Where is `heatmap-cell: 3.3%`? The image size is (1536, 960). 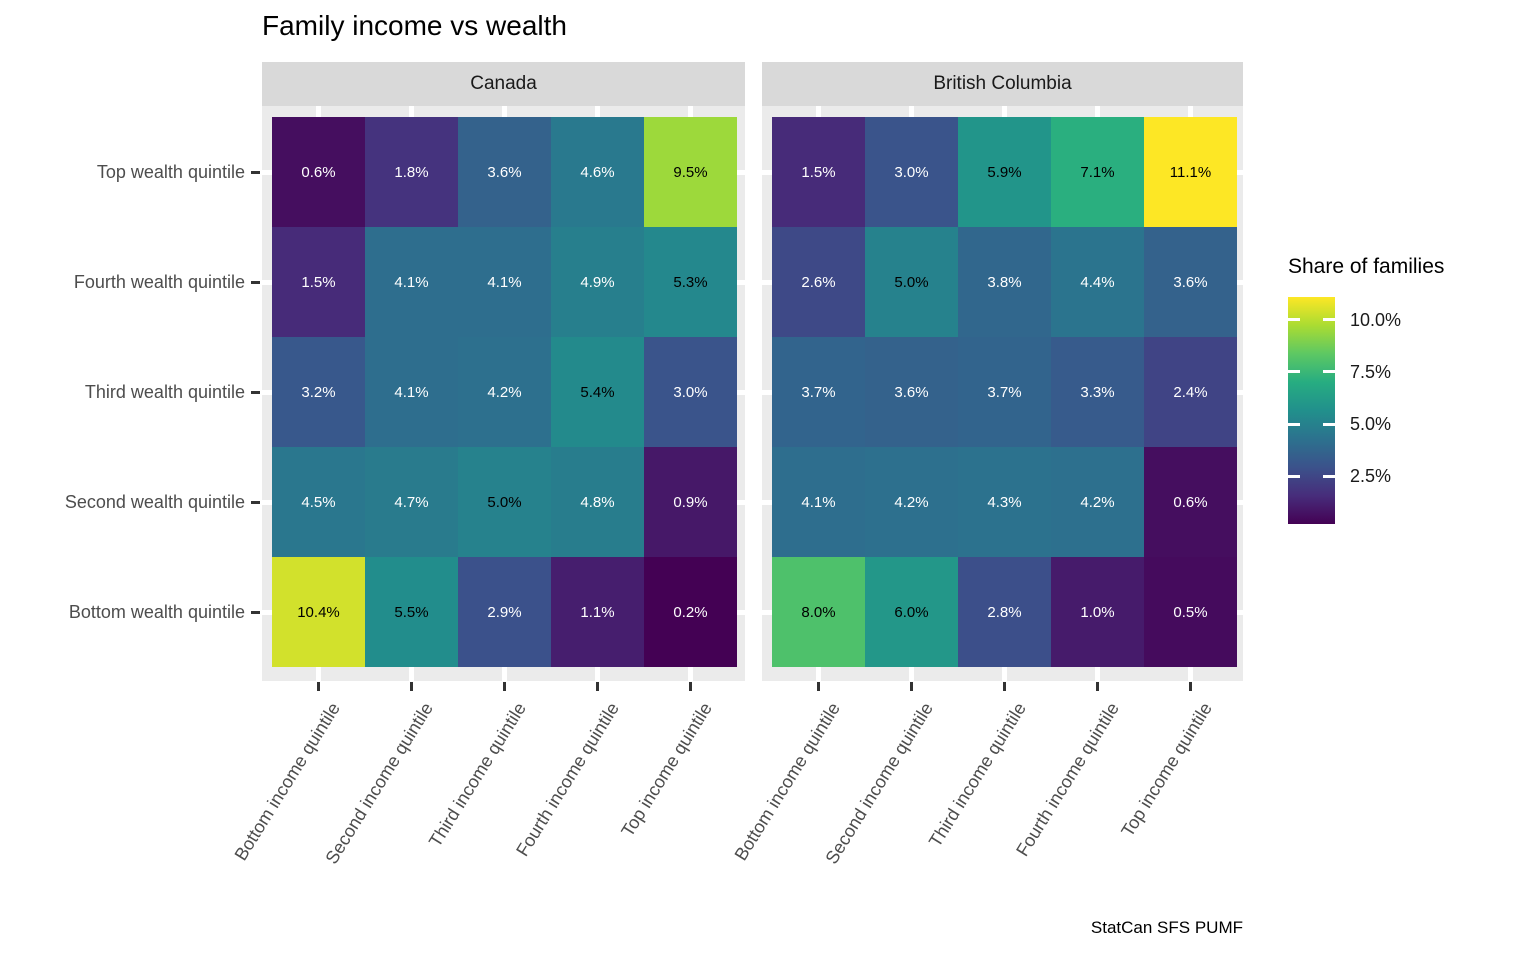 heatmap-cell: 3.3% is located at coordinates (1097, 392).